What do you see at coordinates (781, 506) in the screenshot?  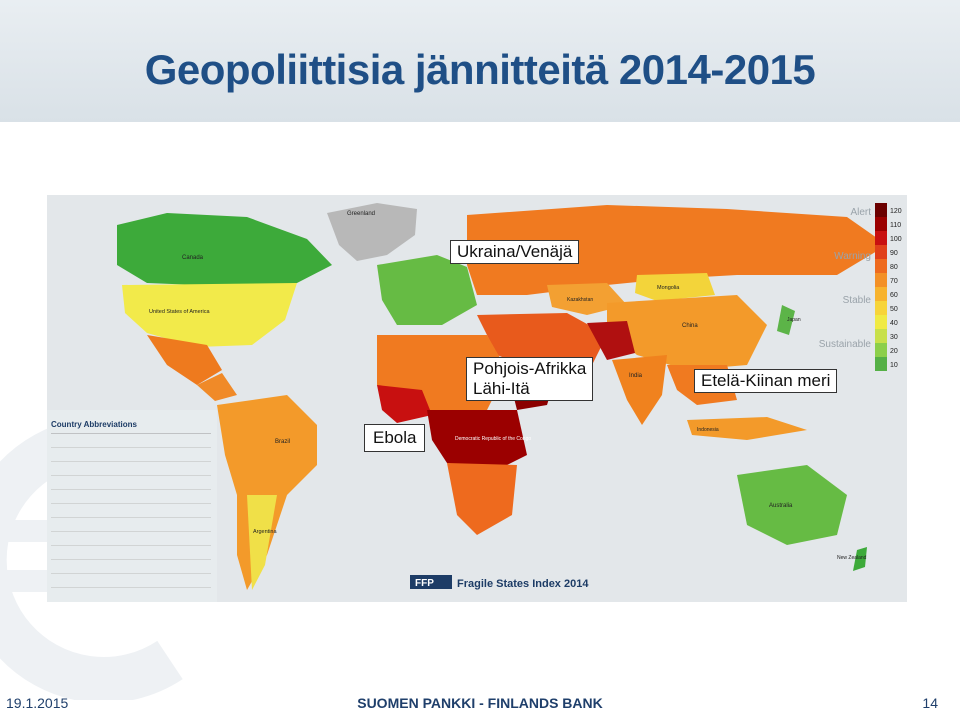 I see `svg-text: Australia` at bounding box center [781, 506].